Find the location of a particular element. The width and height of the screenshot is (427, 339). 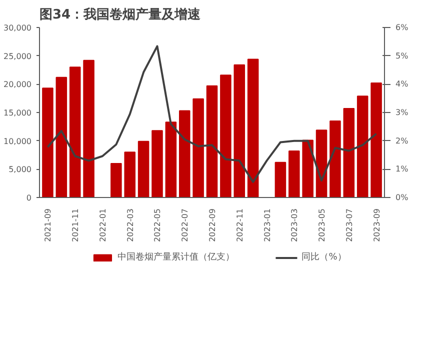

x-tick-label: 2023-07 is located at coordinates (349, 225).